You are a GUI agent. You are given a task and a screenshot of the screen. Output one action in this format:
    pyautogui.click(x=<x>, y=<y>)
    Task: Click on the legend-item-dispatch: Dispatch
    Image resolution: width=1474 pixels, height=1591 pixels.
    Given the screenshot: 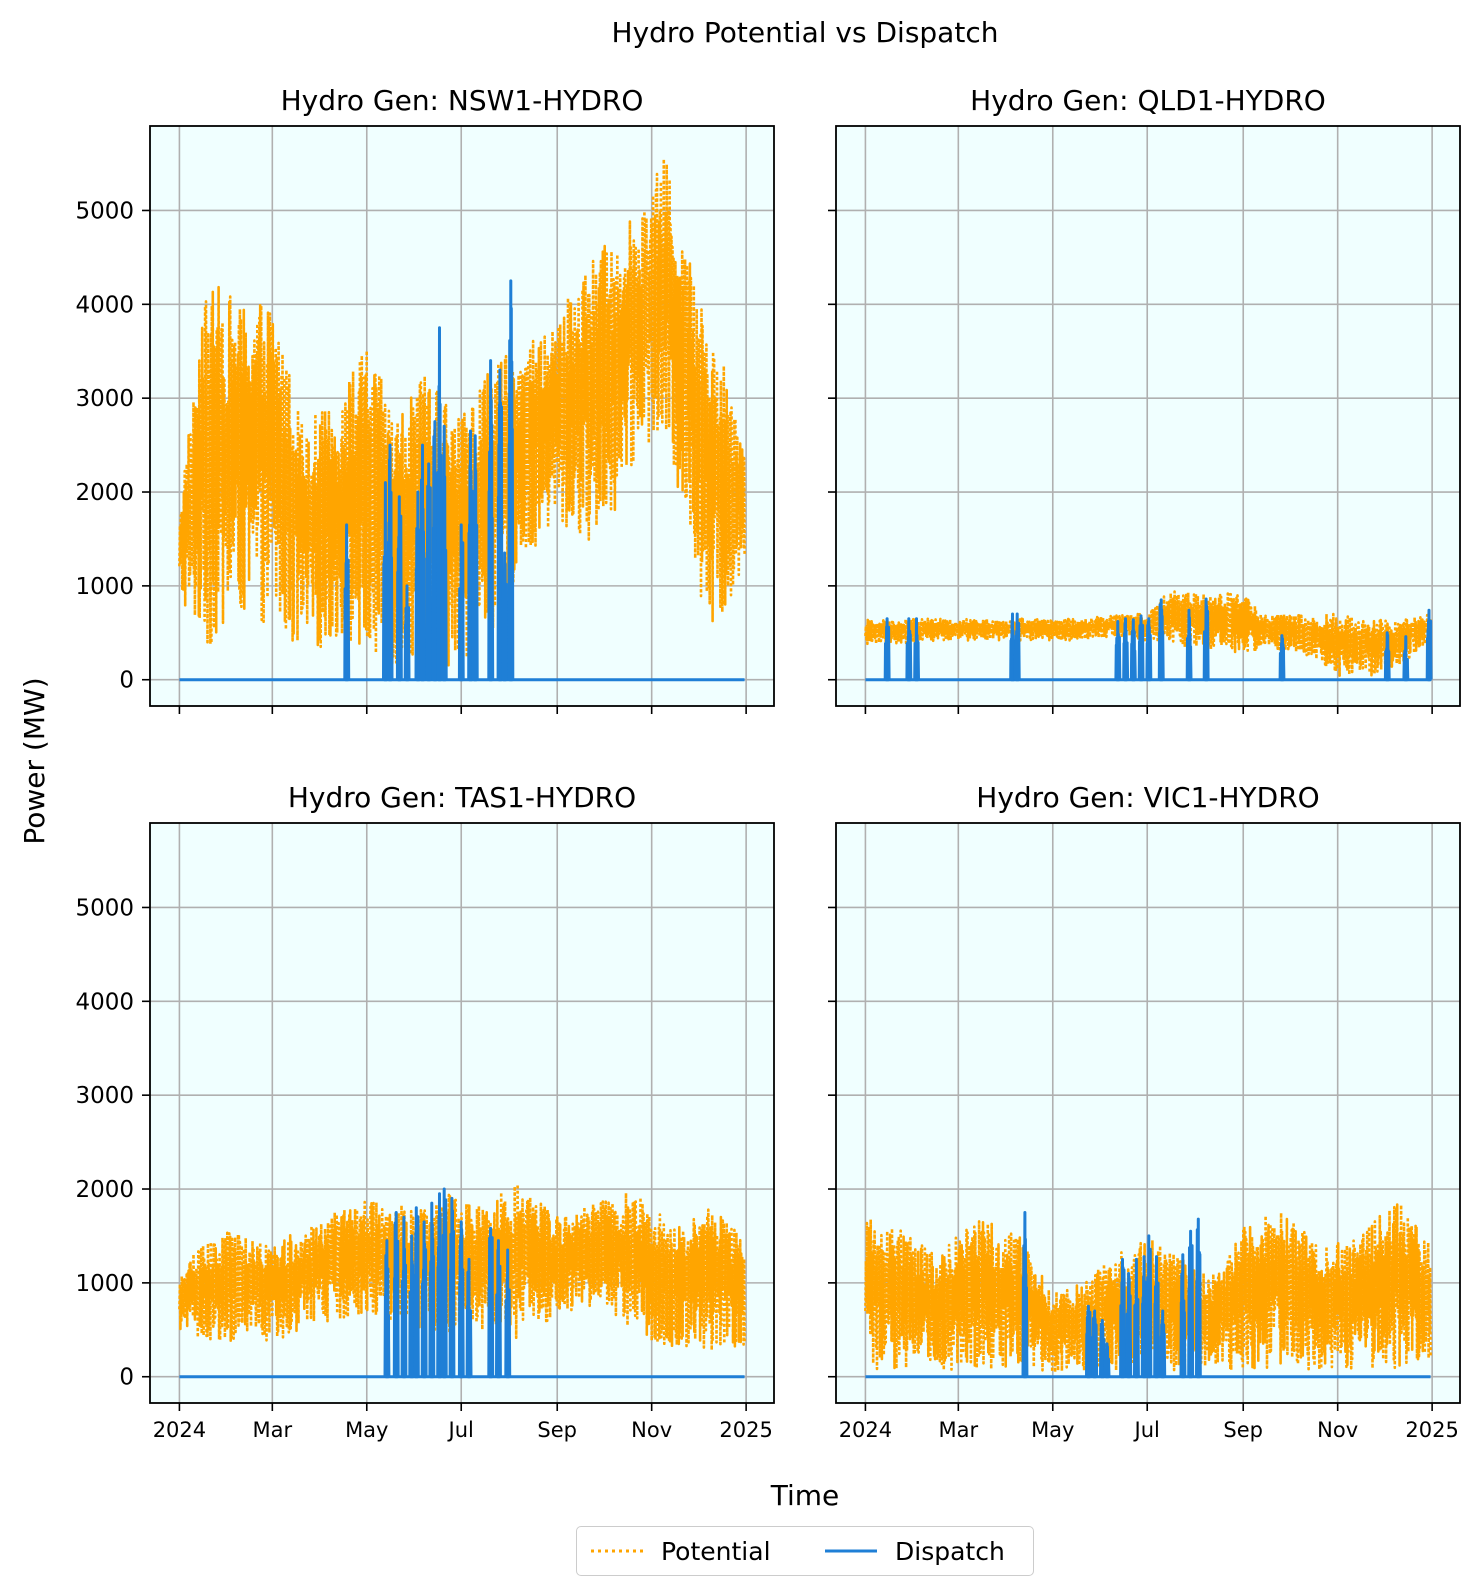 What is the action you would take?
    pyautogui.click(x=914, y=1551)
    